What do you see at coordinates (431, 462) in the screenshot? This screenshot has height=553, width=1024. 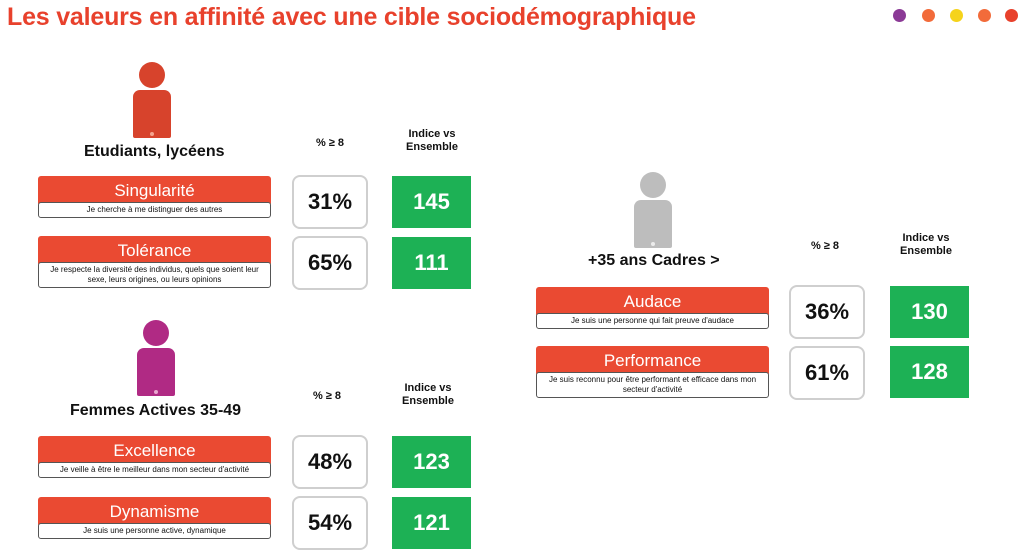 I see `index-box: 123` at bounding box center [431, 462].